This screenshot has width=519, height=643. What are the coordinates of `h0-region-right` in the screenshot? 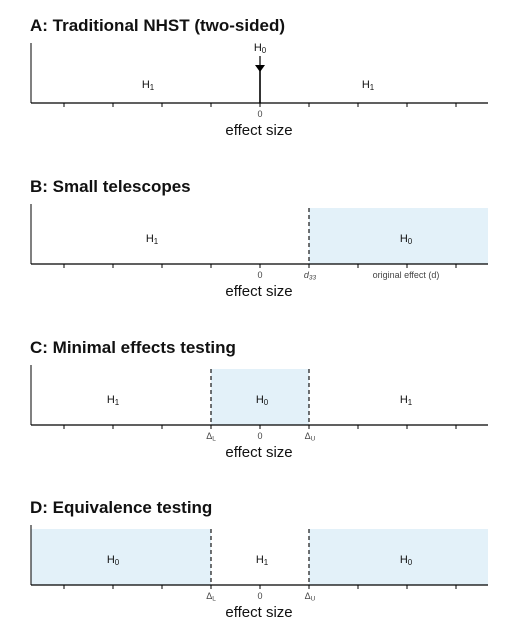 It's located at (398, 557).